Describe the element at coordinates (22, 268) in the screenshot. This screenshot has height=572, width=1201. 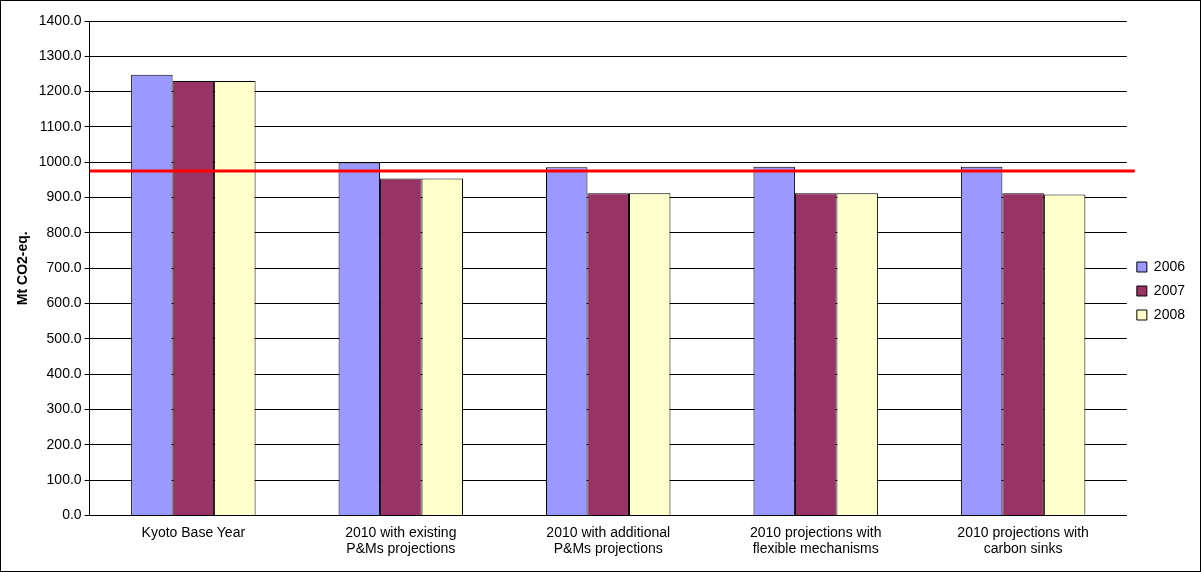
I see `y-axis-title: Mt CO2-eq.` at that location.